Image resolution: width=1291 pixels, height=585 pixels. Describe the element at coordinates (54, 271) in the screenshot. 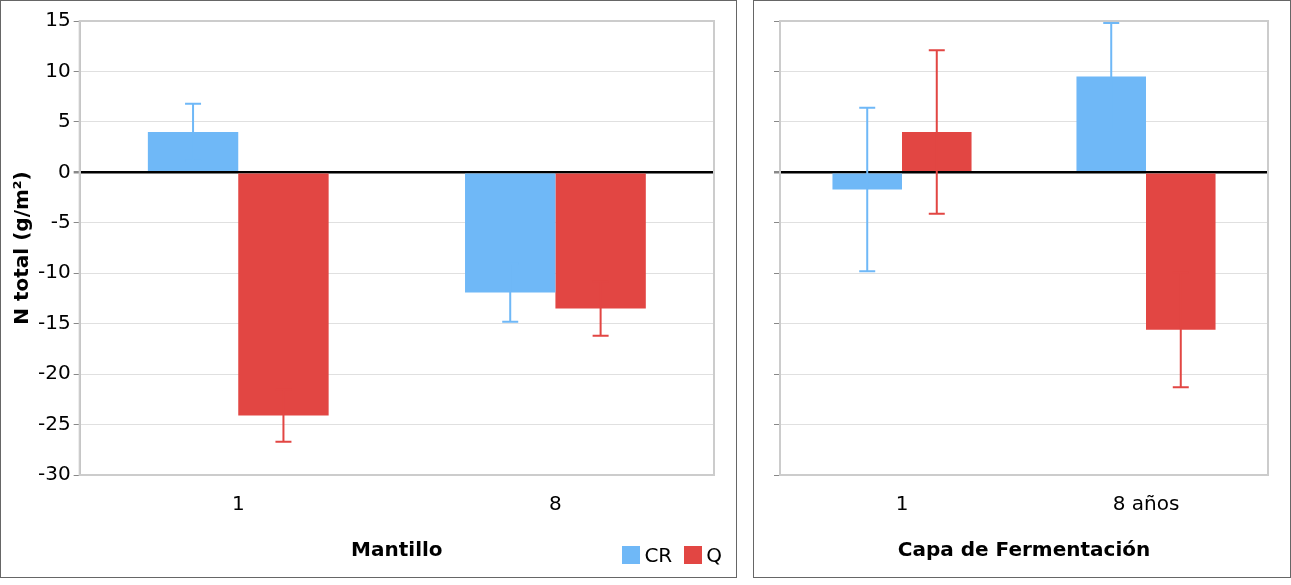

I see `y-tick-label: -10` at that location.